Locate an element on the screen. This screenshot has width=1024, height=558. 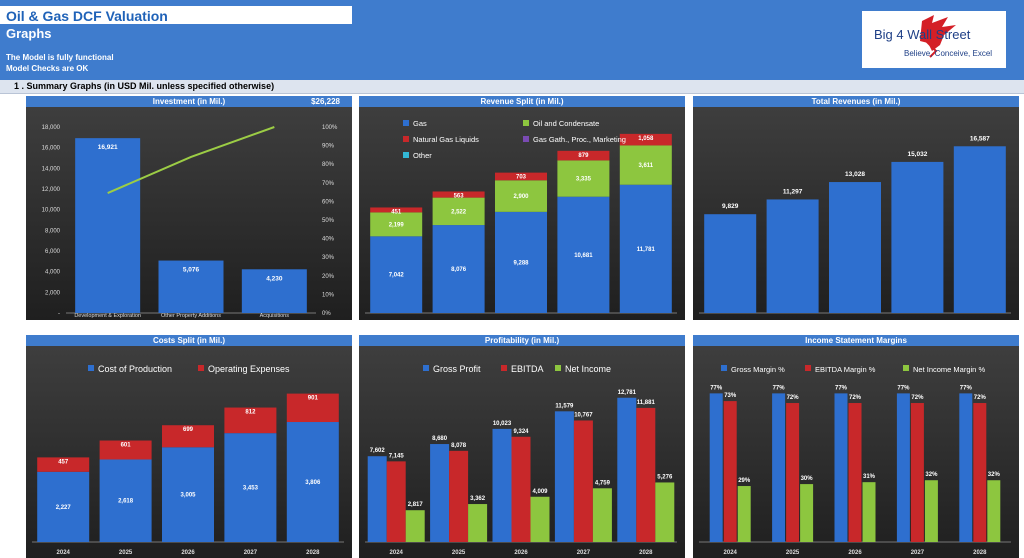
model-checks-text: Model Checks are OK is located at coordinates (47, 68).